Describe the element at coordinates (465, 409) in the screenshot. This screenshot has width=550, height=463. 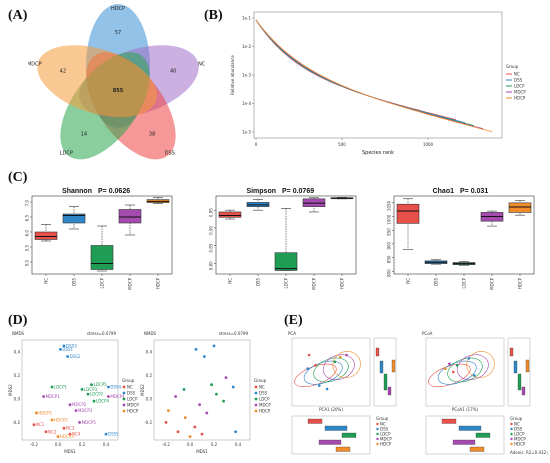
I see `ordination-x-axis-label: PCoA1 (17%)` at that location.